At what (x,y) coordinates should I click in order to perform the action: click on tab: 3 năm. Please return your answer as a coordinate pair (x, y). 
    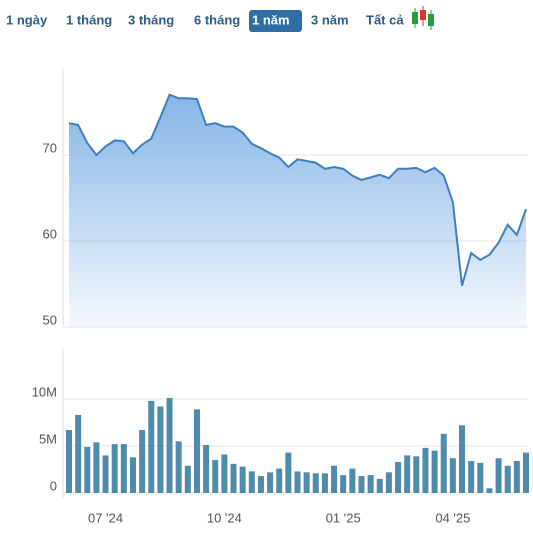
    Looking at the image, I should click on (330, 19).